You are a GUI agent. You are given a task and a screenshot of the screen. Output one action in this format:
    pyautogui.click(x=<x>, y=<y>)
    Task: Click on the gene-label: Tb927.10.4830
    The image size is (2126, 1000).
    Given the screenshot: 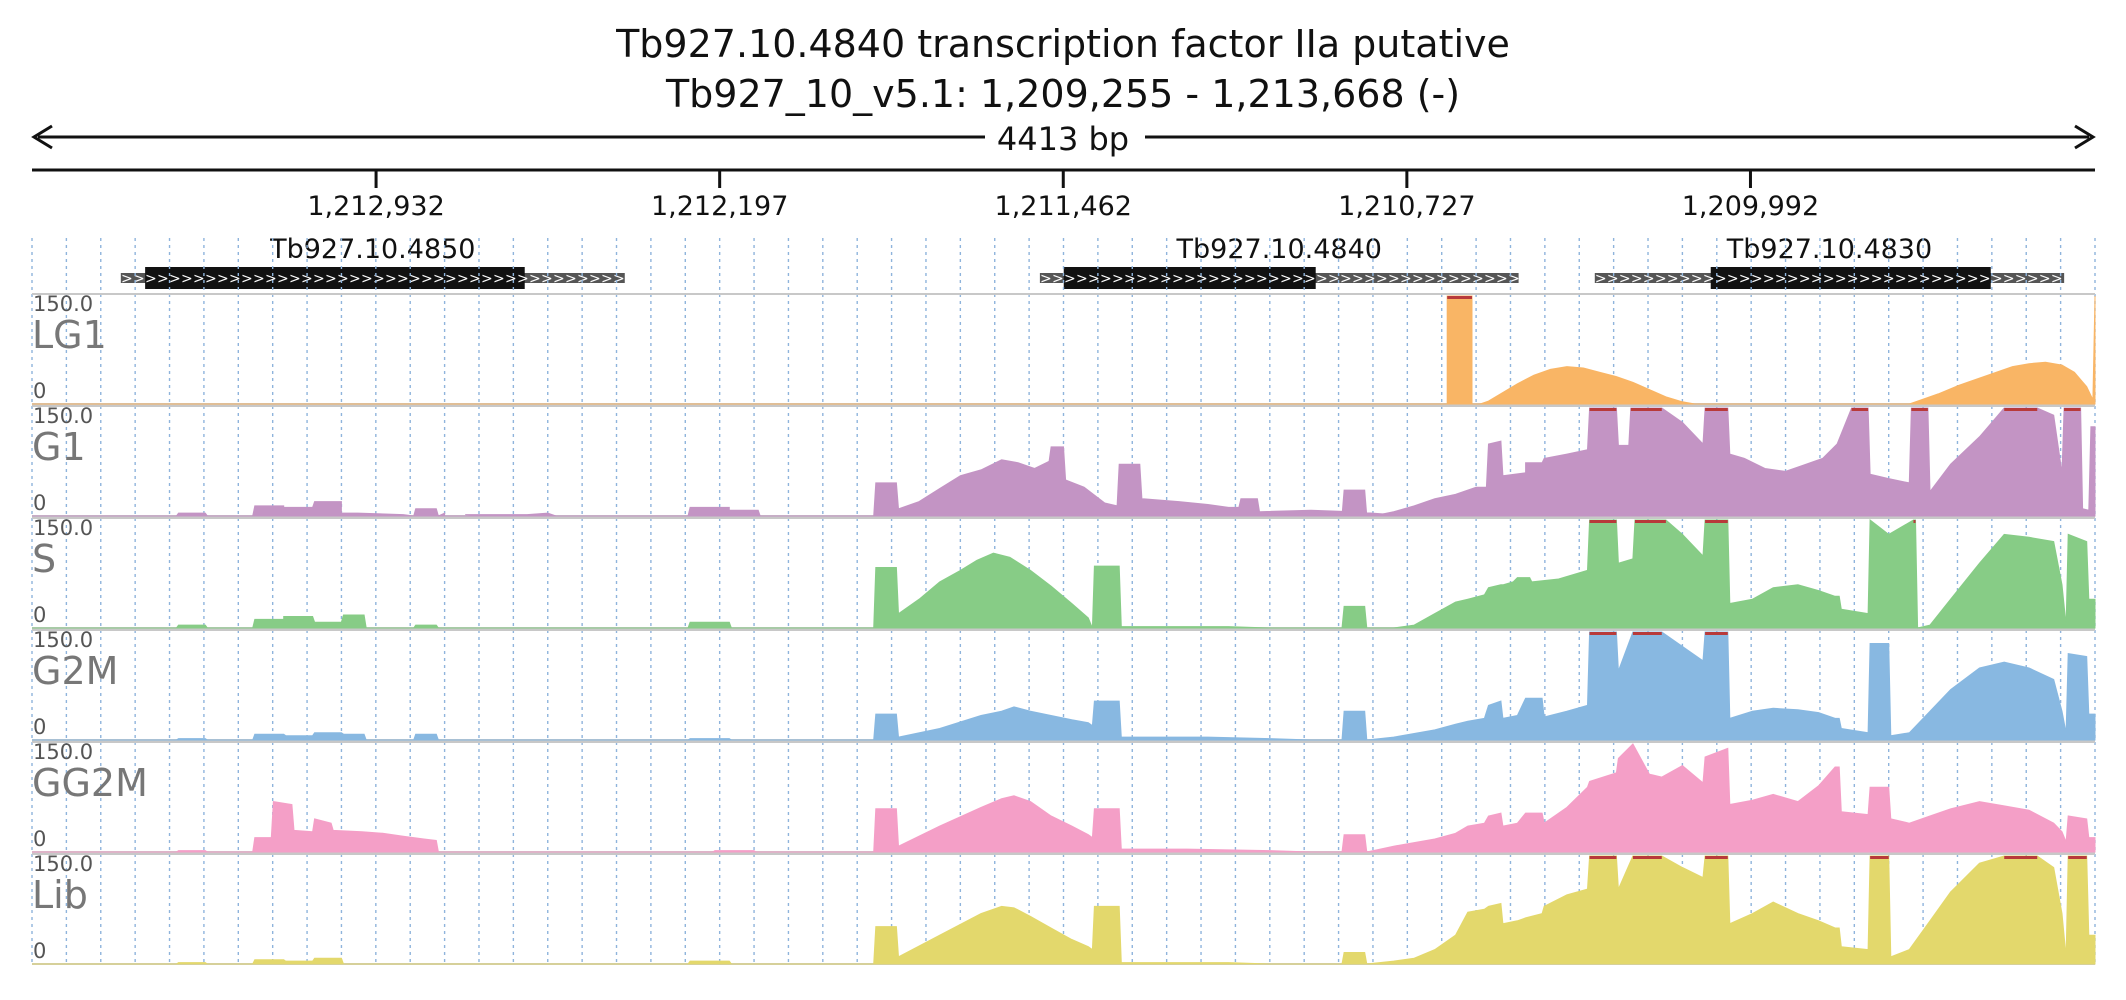 What is the action you would take?
    pyautogui.click(x=1829, y=249)
    